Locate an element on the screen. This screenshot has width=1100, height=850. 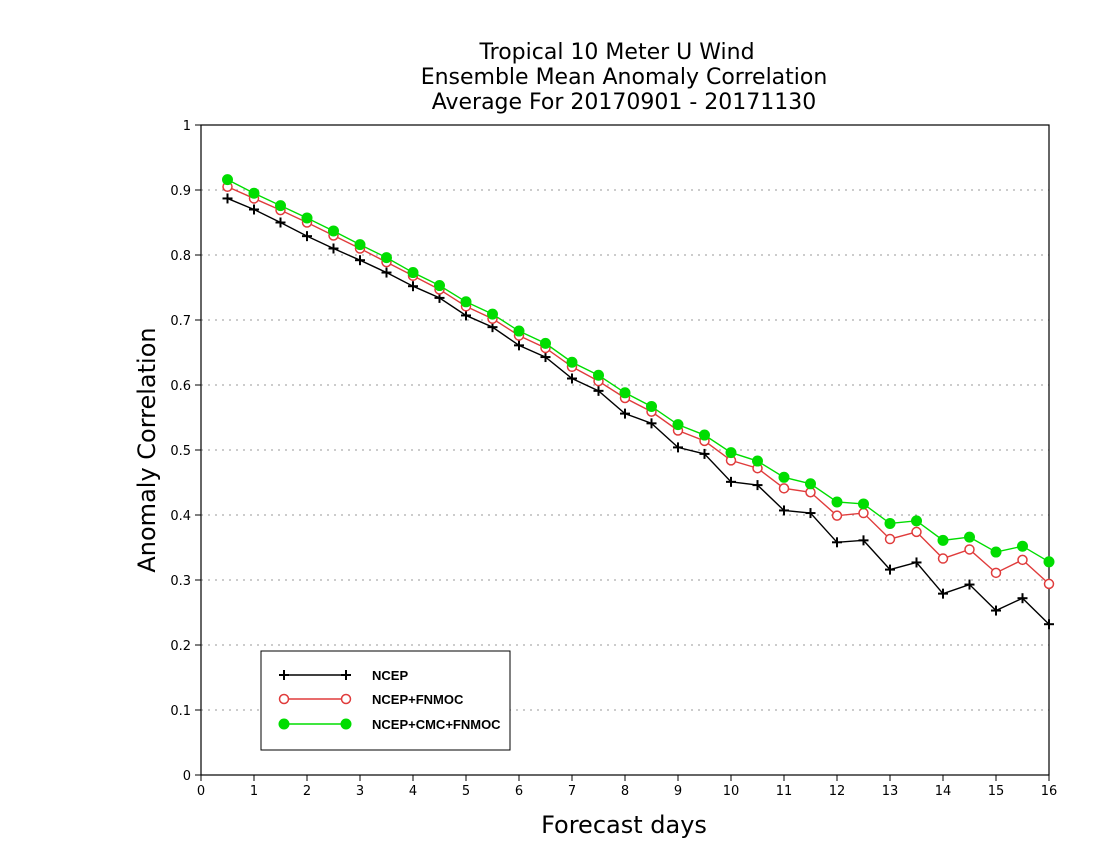
x-tick-label: 14 is located at coordinates (943, 791).